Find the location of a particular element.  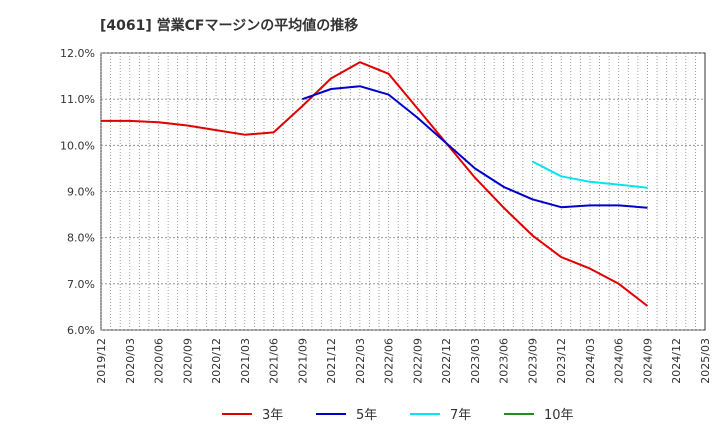

y-tick-label: 10.0% is located at coordinates (77, 145).